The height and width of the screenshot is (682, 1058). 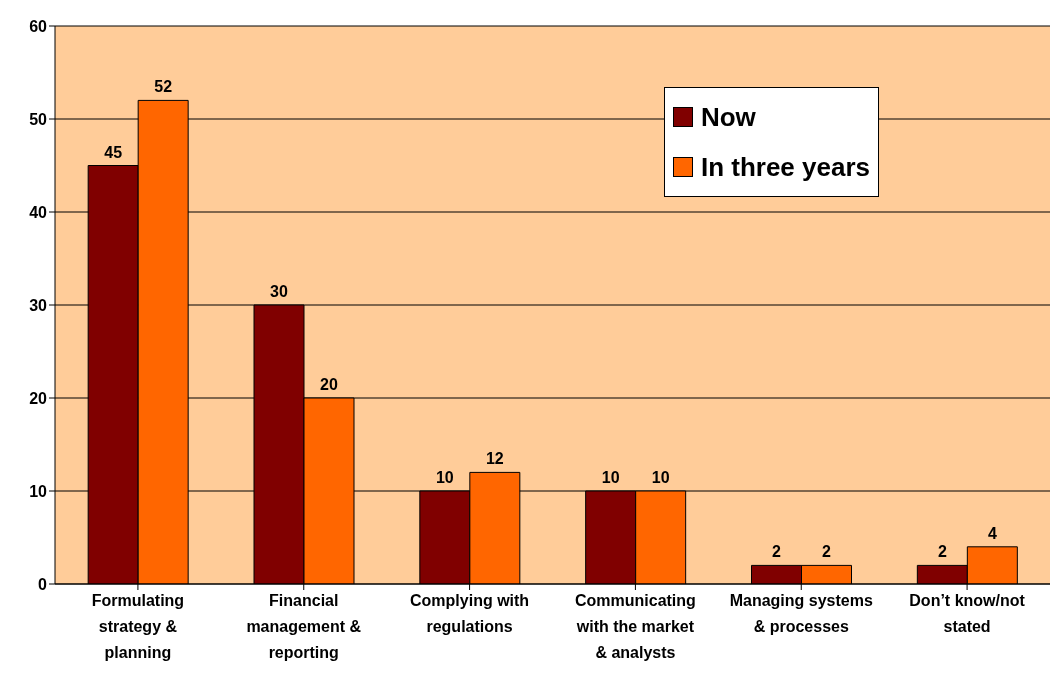 I want to click on y-tick-label: 30, so click(x=38, y=305).